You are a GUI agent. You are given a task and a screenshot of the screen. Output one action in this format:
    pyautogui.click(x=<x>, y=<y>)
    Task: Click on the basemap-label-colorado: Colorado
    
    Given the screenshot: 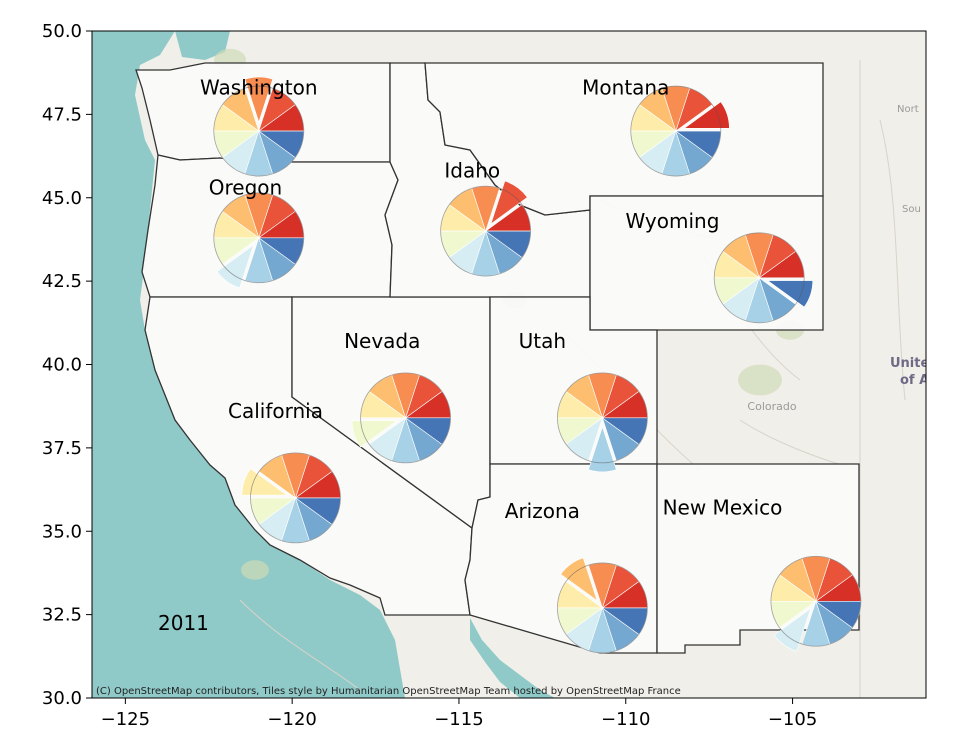 What is the action you would take?
    pyautogui.click(x=771, y=406)
    